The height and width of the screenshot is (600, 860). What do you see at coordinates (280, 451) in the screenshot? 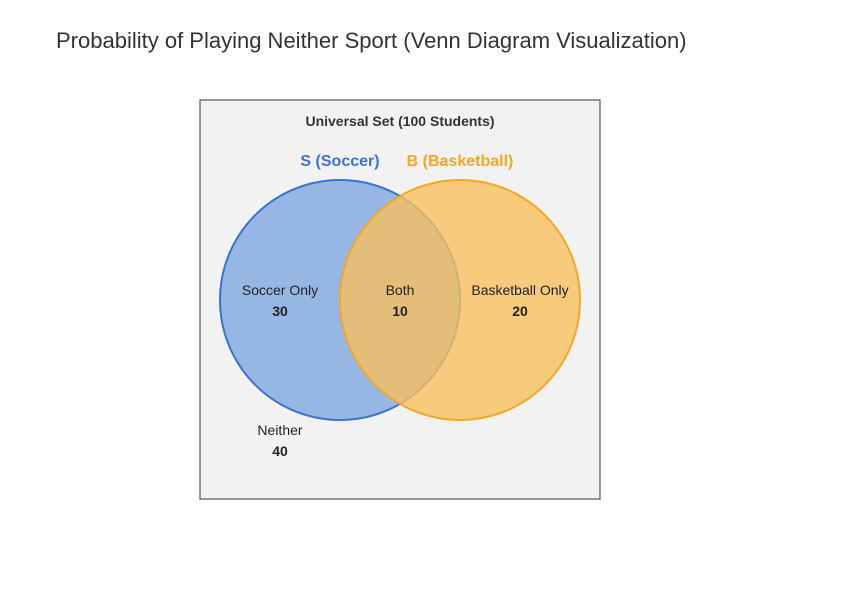
I see `neither-value: 40` at bounding box center [280, 451].